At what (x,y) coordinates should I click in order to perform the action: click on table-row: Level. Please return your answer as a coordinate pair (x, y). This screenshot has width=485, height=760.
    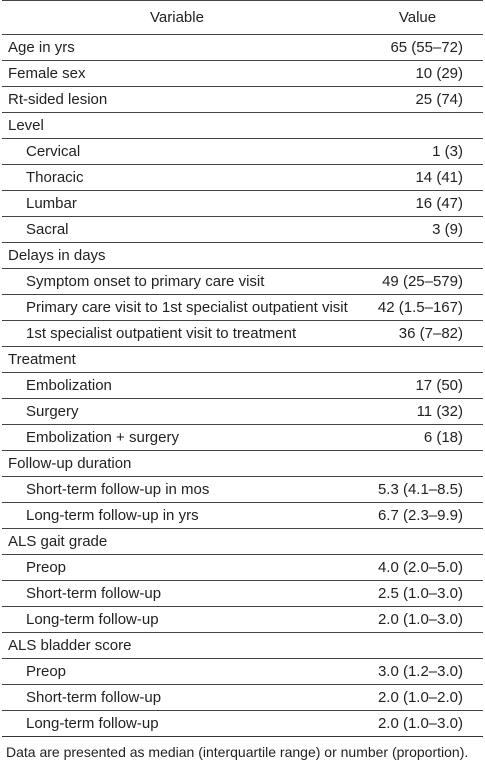
    Looking at the image, I should click on (242, 125).